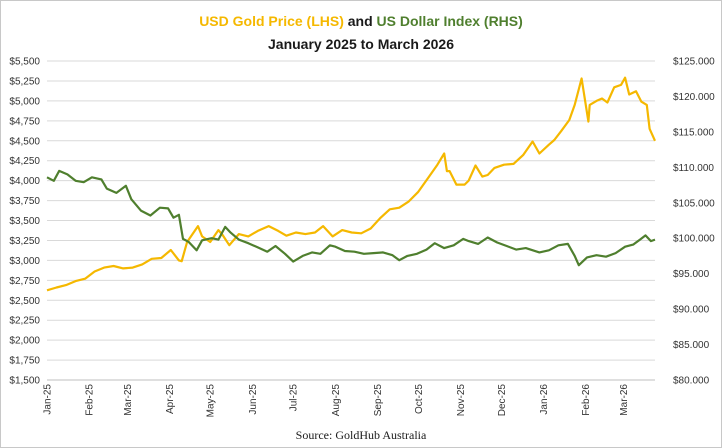 The height and width of the screenshot is (448, 722). I want to click on title-connector: and, so click(360, 21).